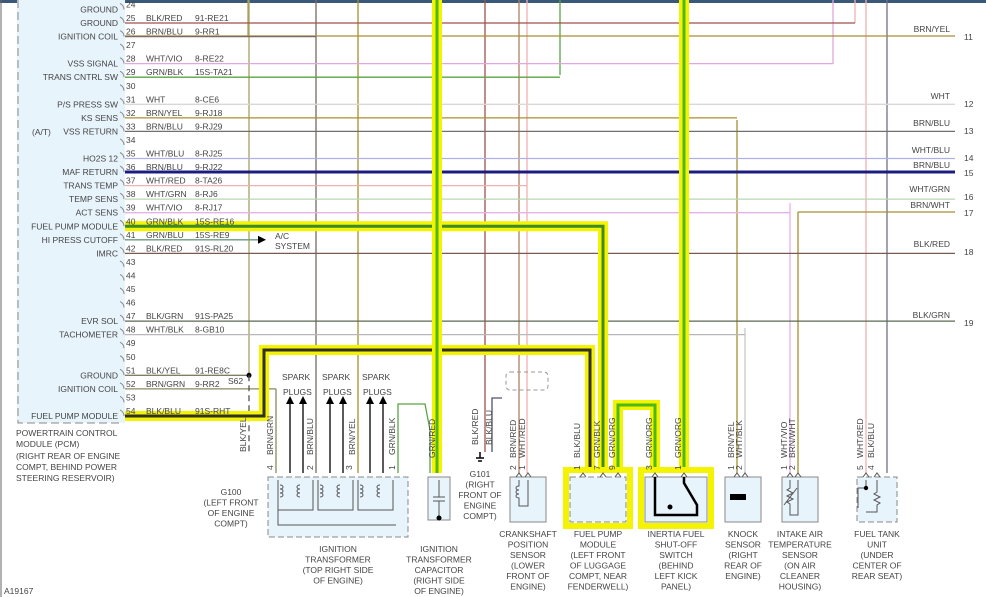  Describe the element at coordinates (230, 503) in the screenshot. I see `g100-label: (LEFT FRONT` at that location.